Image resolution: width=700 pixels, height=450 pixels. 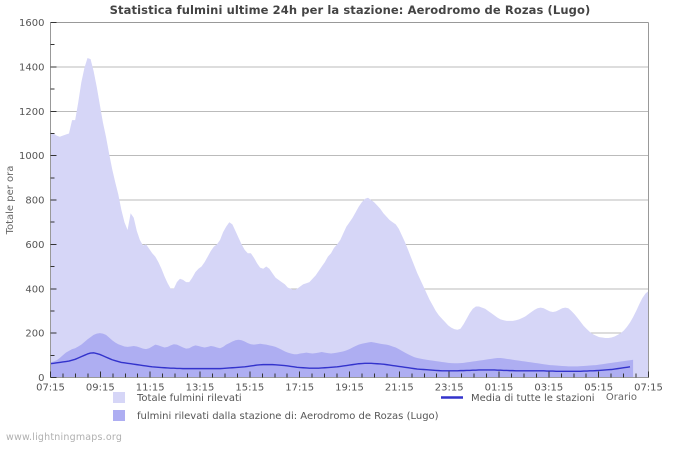 What do you see at coordinates (150, 388) in the screenshot?
I see `svg-text: 11:15` at bounding box center [150, 388].